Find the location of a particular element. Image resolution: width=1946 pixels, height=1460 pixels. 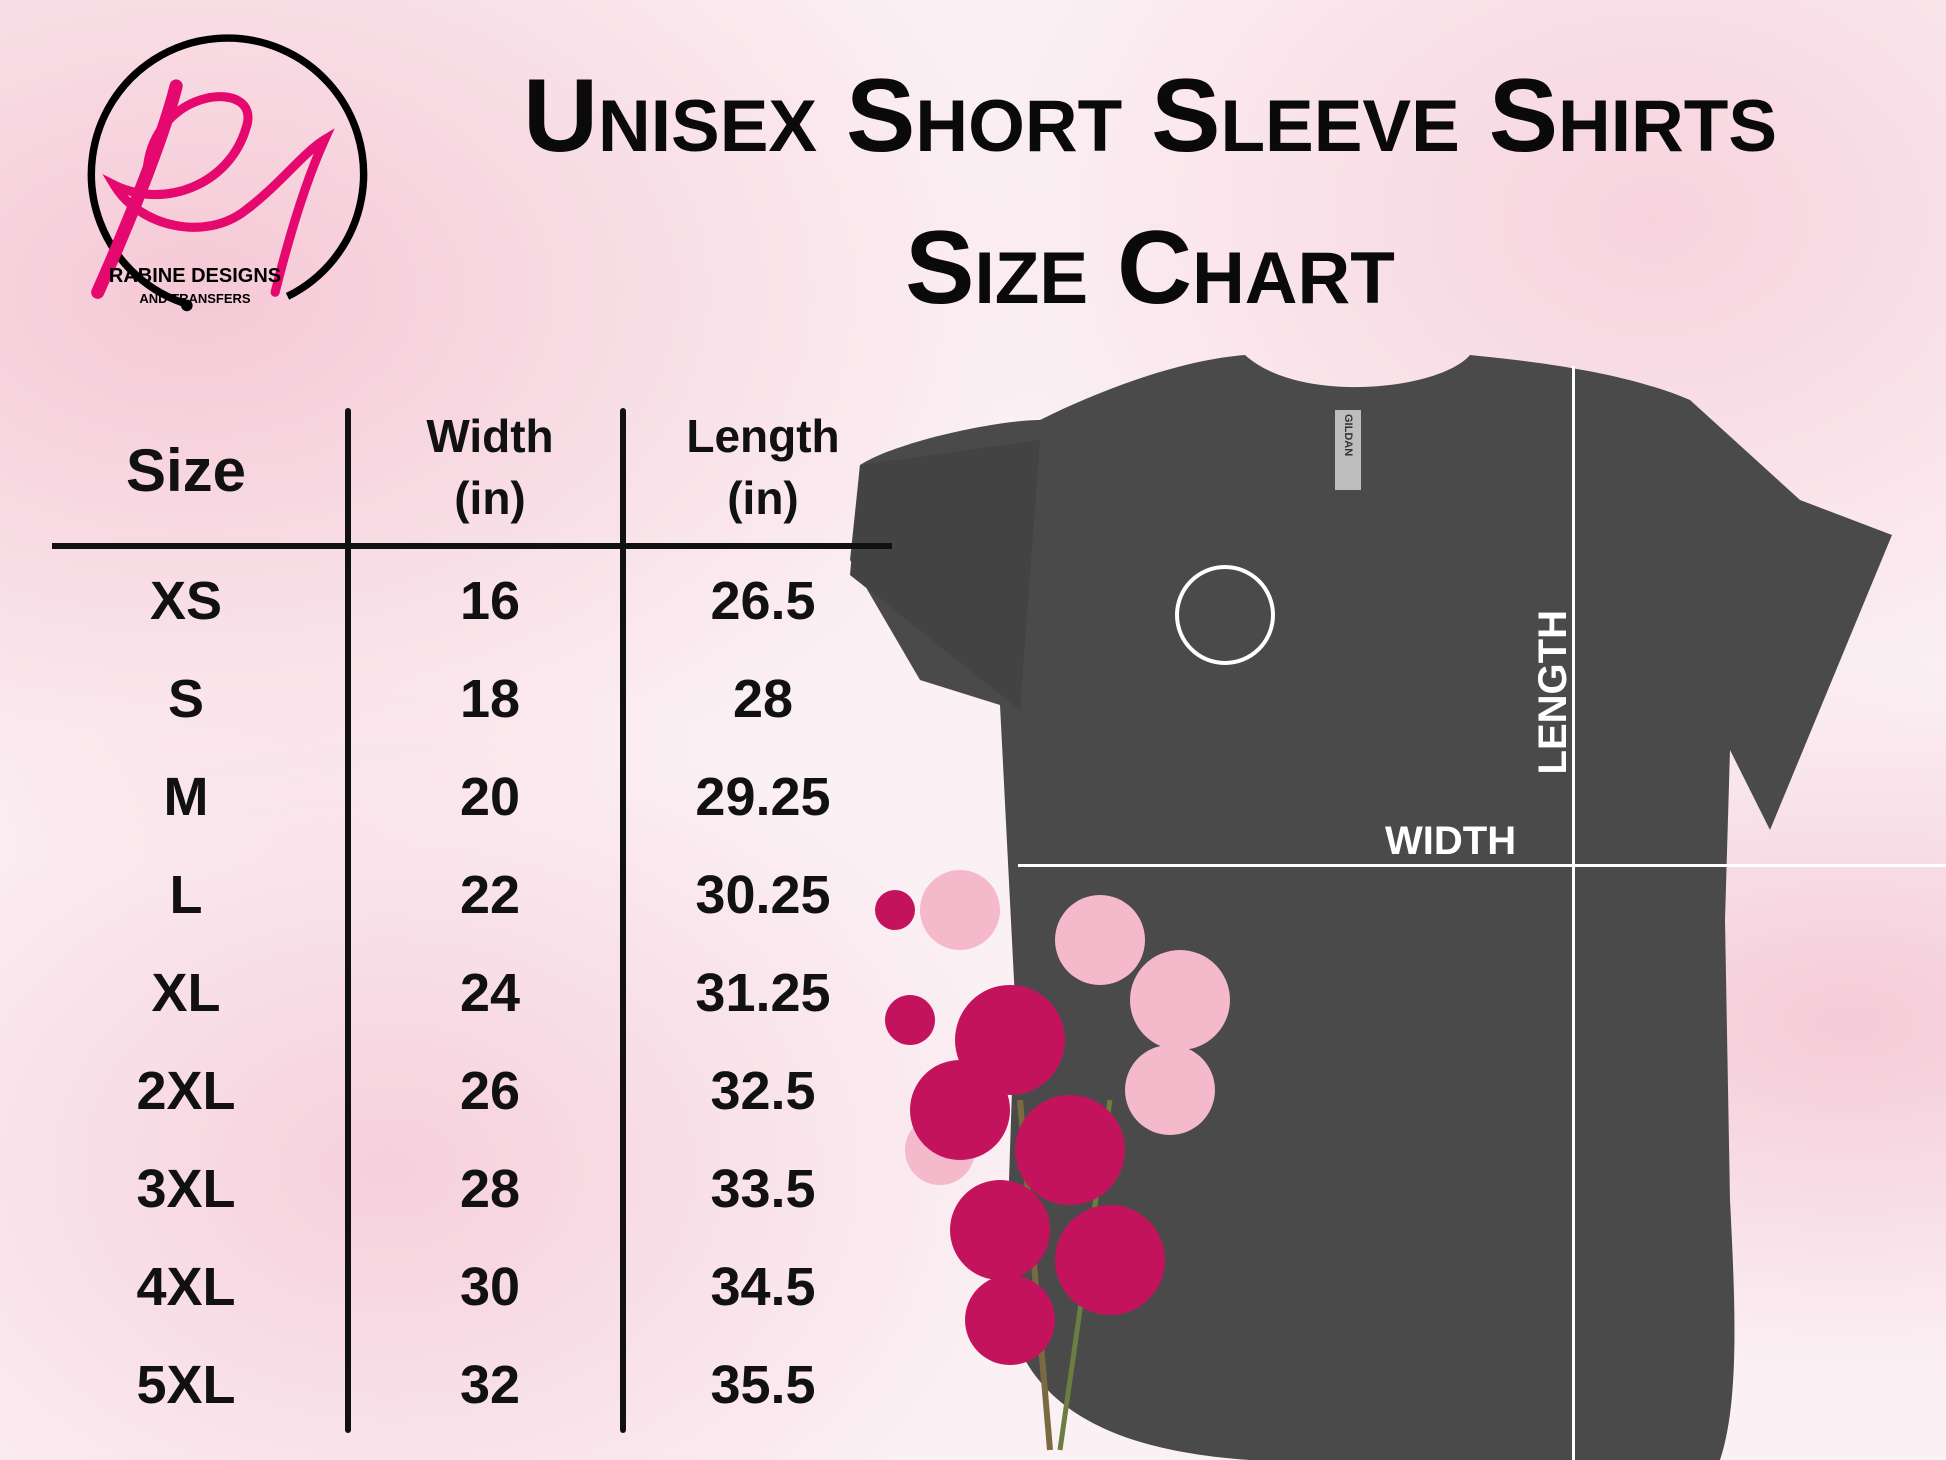

orchid-flowers-decoration is located at coordinates (1052, 1160).